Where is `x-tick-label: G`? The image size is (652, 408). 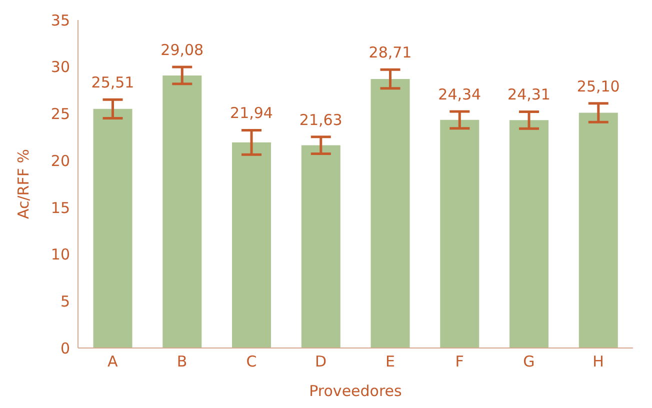 x-tick-label: G is located at coordinates (529, 361).